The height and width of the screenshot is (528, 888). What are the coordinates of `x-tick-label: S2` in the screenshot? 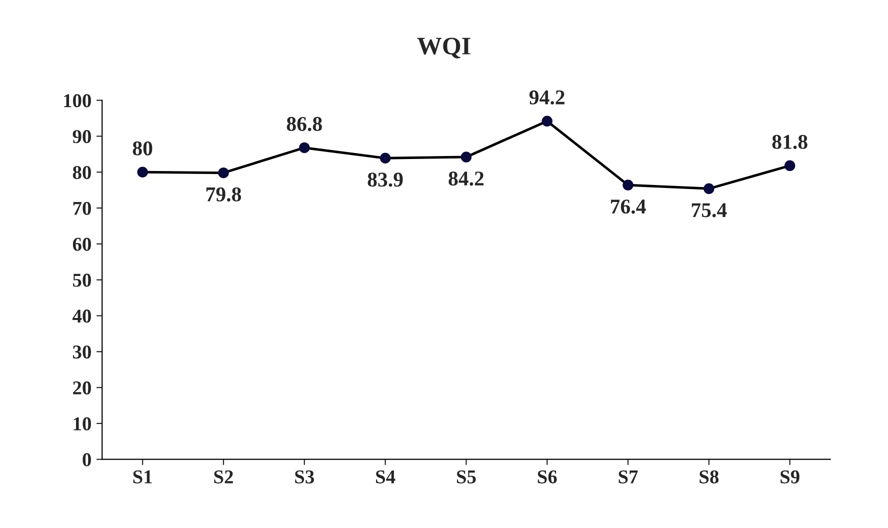 It's located at (223, 477).